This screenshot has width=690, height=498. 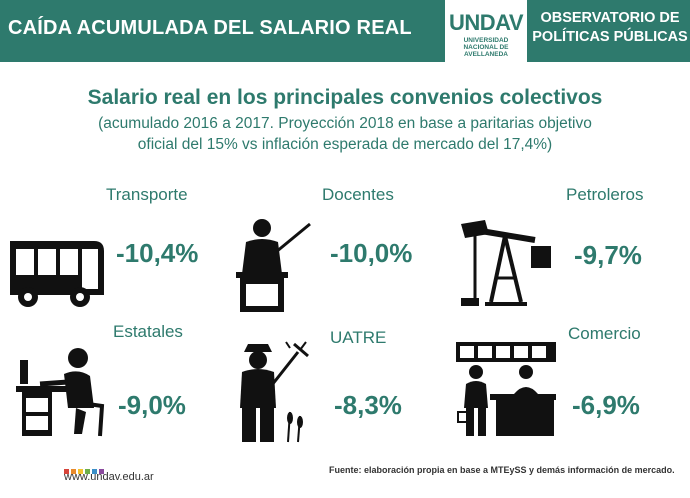 I want to click on logo-sub-line-2: NACIONAL DE, so click(x=486, y=47).